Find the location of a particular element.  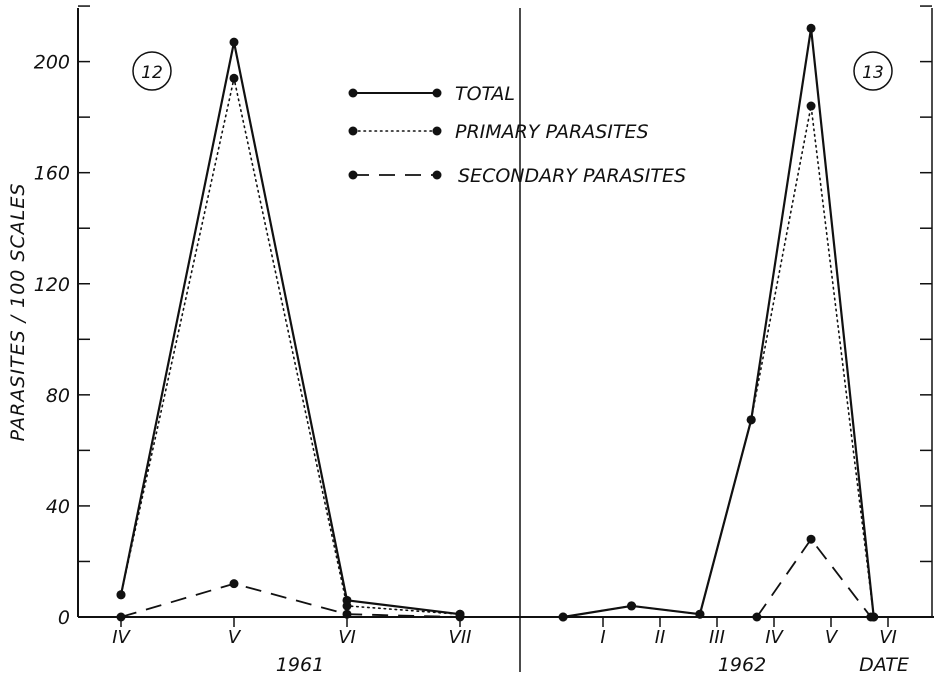

legend-total: TOTAL is located at coordinates (431, 94).